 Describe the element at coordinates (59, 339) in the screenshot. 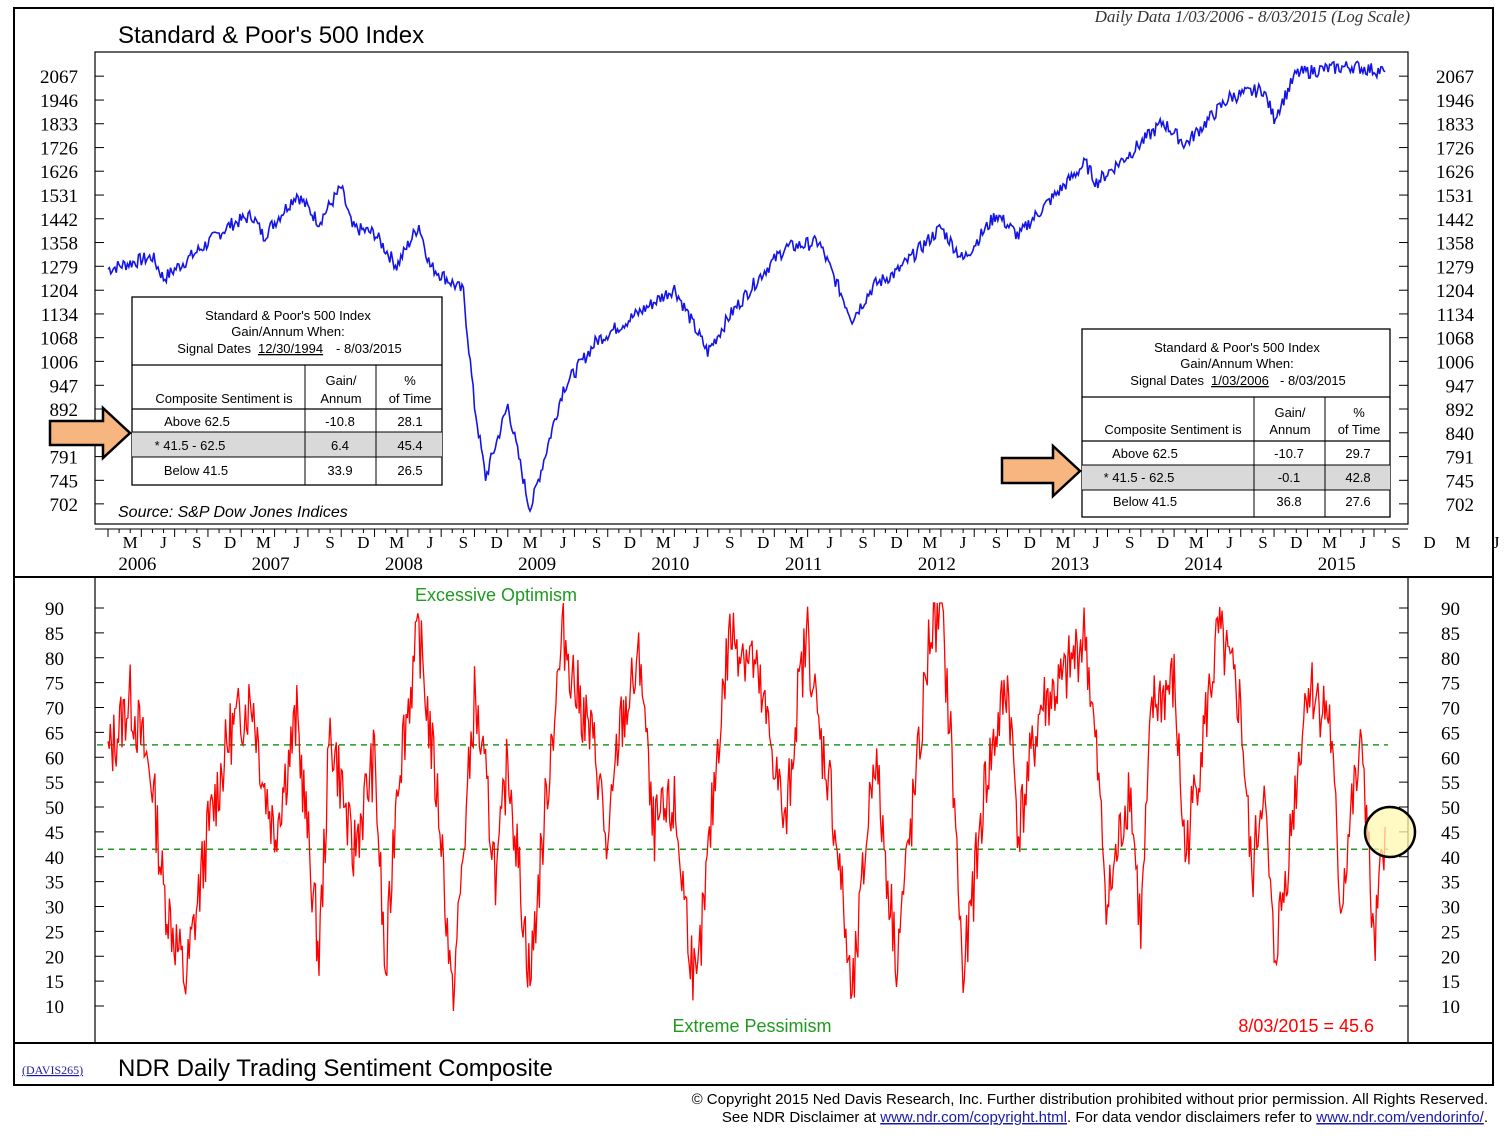

I see `top-y-tick-label-left: 1068` at that location.